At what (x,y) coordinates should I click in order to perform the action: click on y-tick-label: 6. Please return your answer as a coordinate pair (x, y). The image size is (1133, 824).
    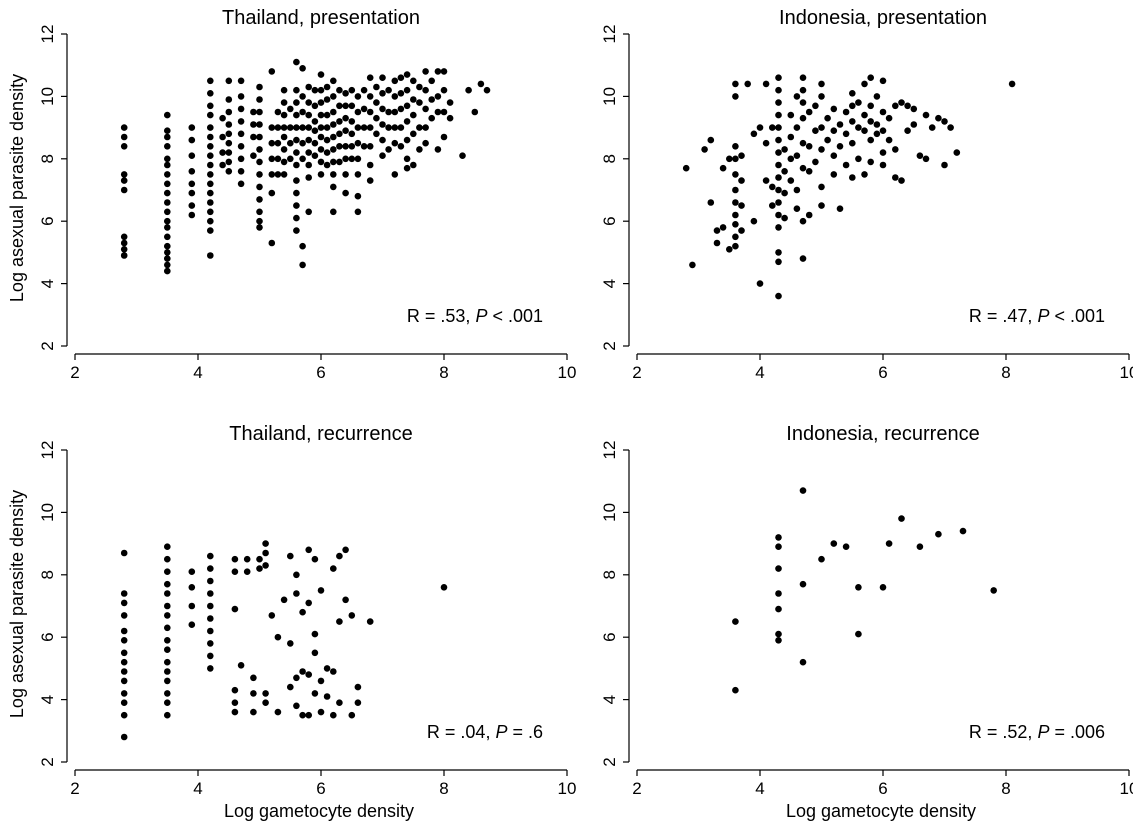
    Looking at the image, I should click on (609, 220).